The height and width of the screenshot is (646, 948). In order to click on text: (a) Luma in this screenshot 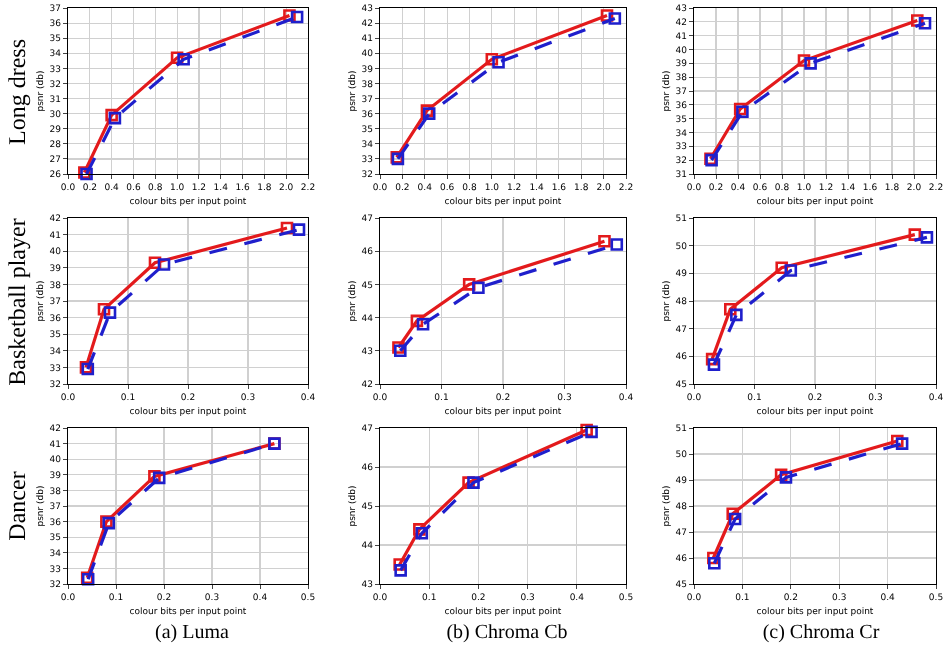, I will do `click(192, 633)`.